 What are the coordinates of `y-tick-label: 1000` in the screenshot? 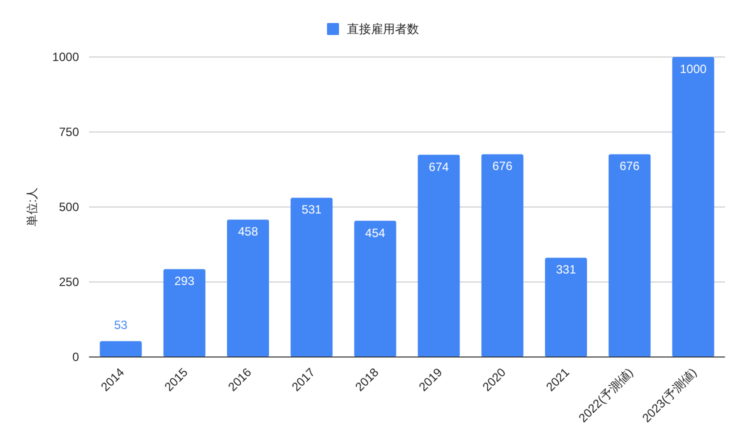 It's located at (66, 57).